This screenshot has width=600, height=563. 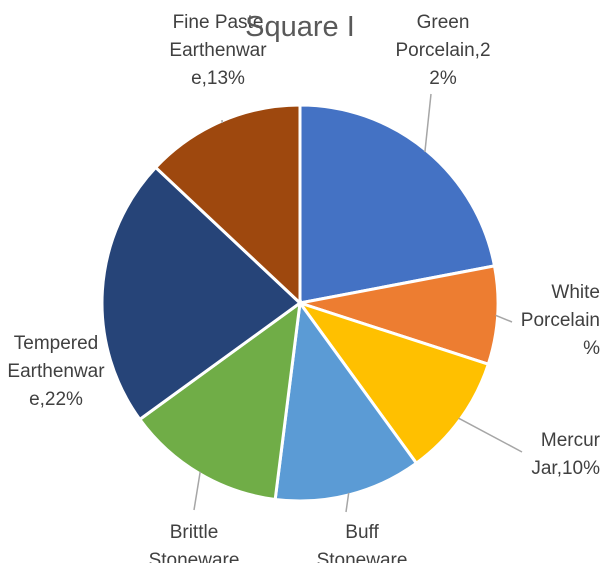 What do you see at coordinates (560, 320) in the screenshot?
I see `slice-label: Porcelain` at bounding box center [560, 320].